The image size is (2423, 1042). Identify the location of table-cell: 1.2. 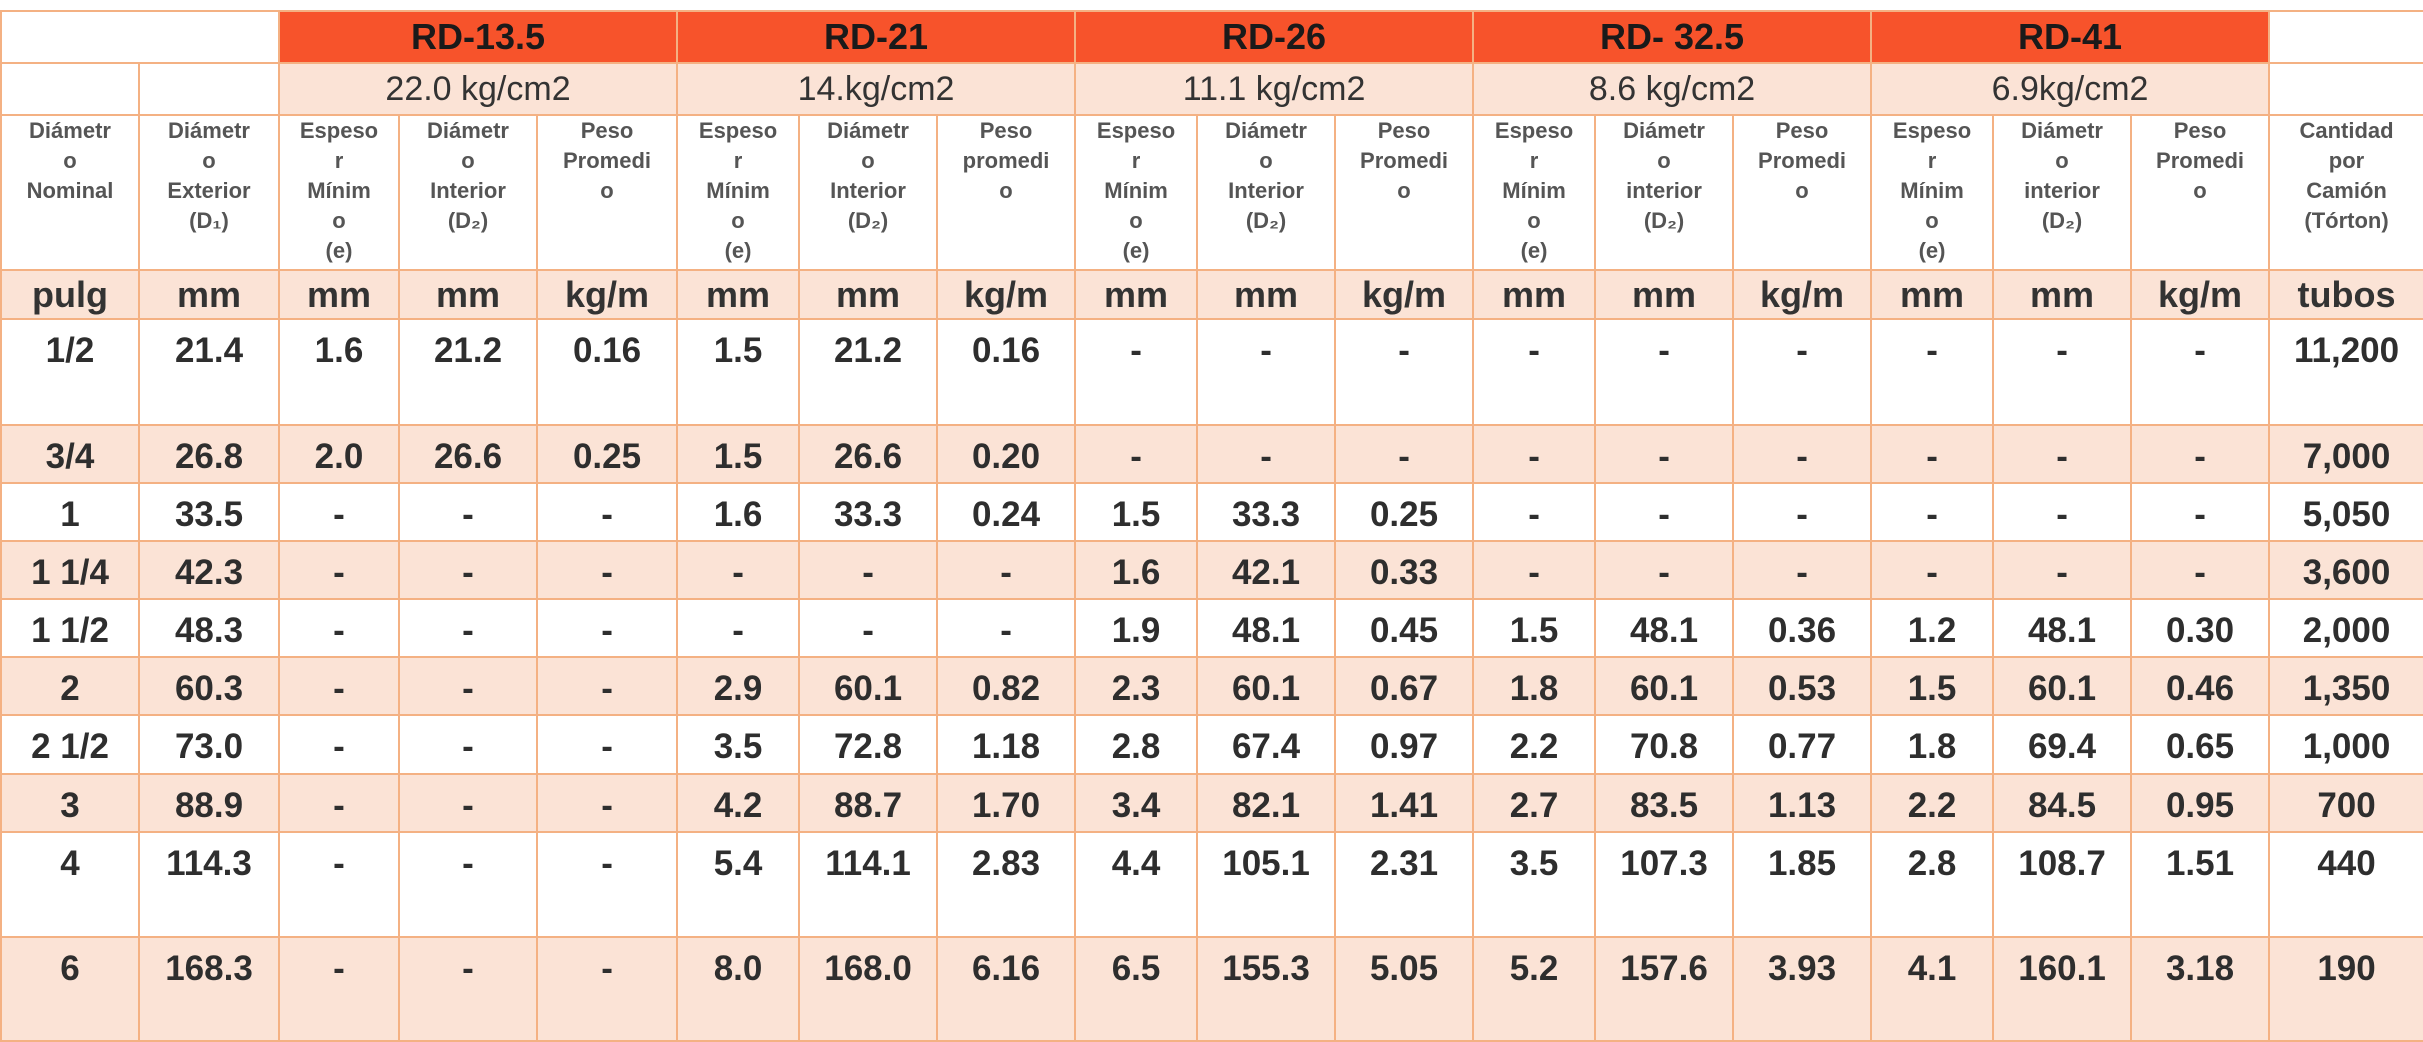
(1932, 628).